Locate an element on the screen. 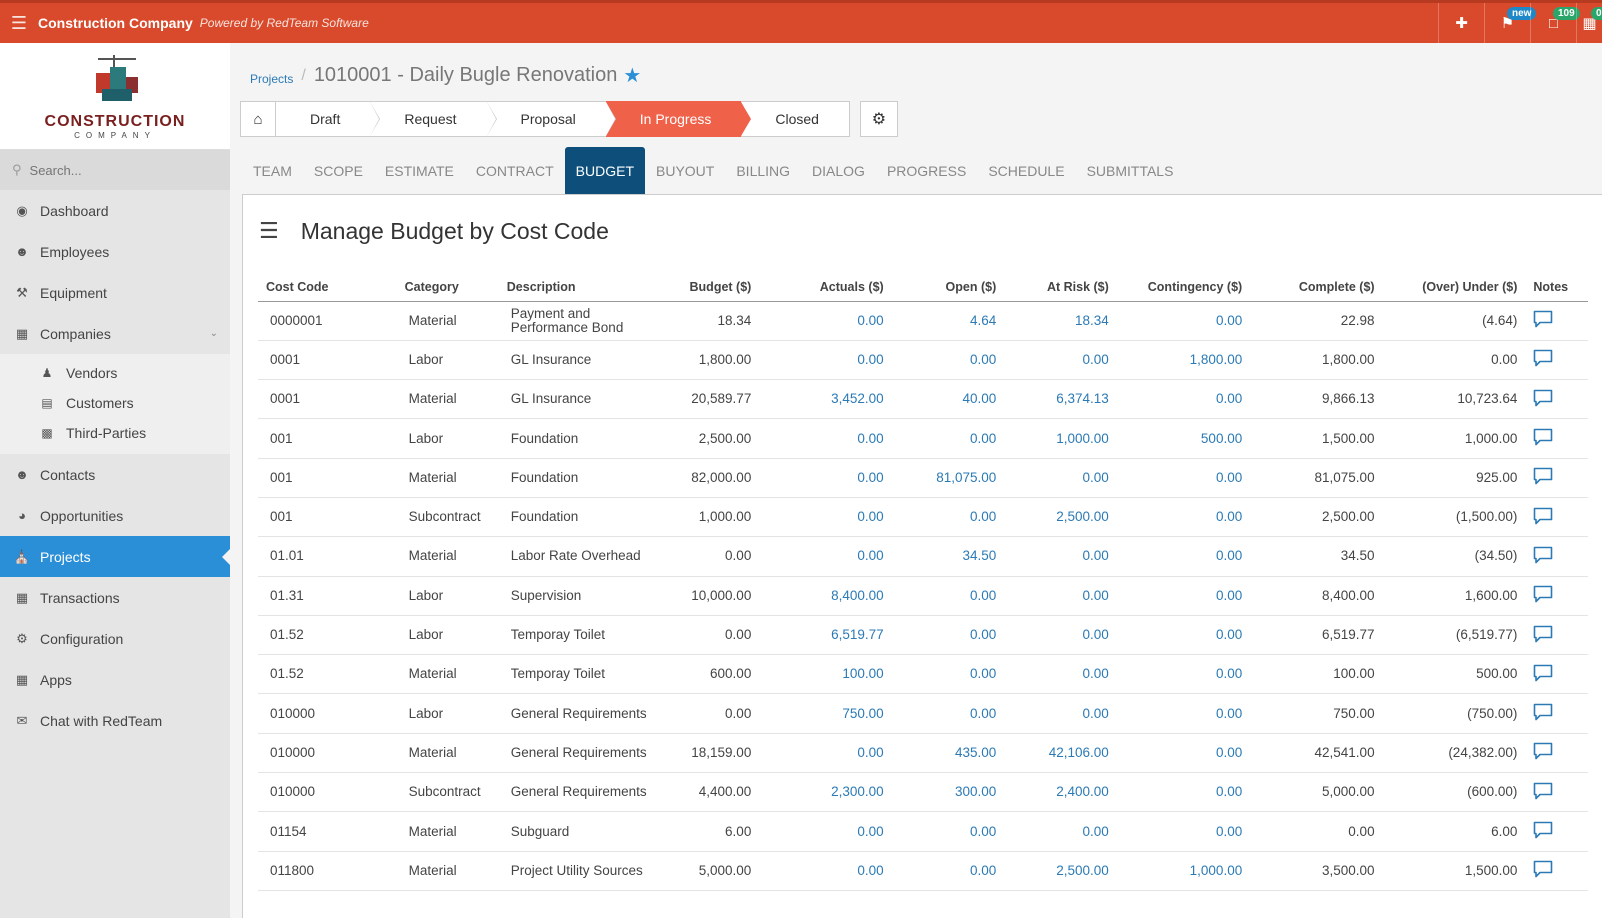  panel-menu-icon: ☰ is located at coordinates (269, 230).